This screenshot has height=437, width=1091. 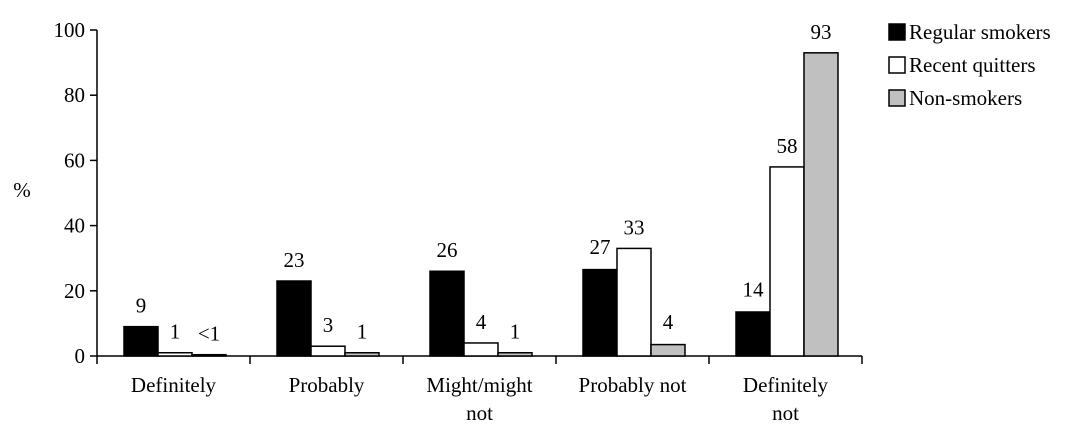 What do you see at coordinates (209, 334) in the screenshot?
I see `data-label: <1` at bounding box center [209, 334].